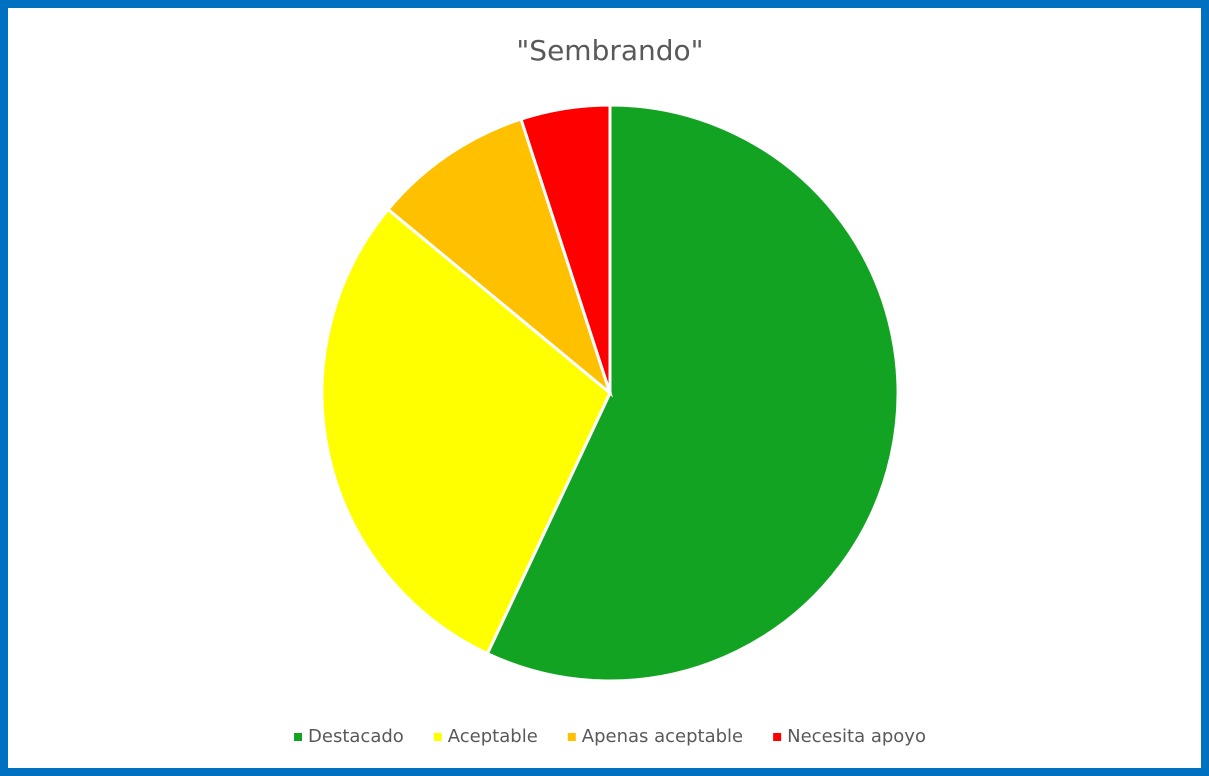 The width and height of the screenshot is (1209, 776). I want to click on chart-title: "Sembrando", so click(609, 50).